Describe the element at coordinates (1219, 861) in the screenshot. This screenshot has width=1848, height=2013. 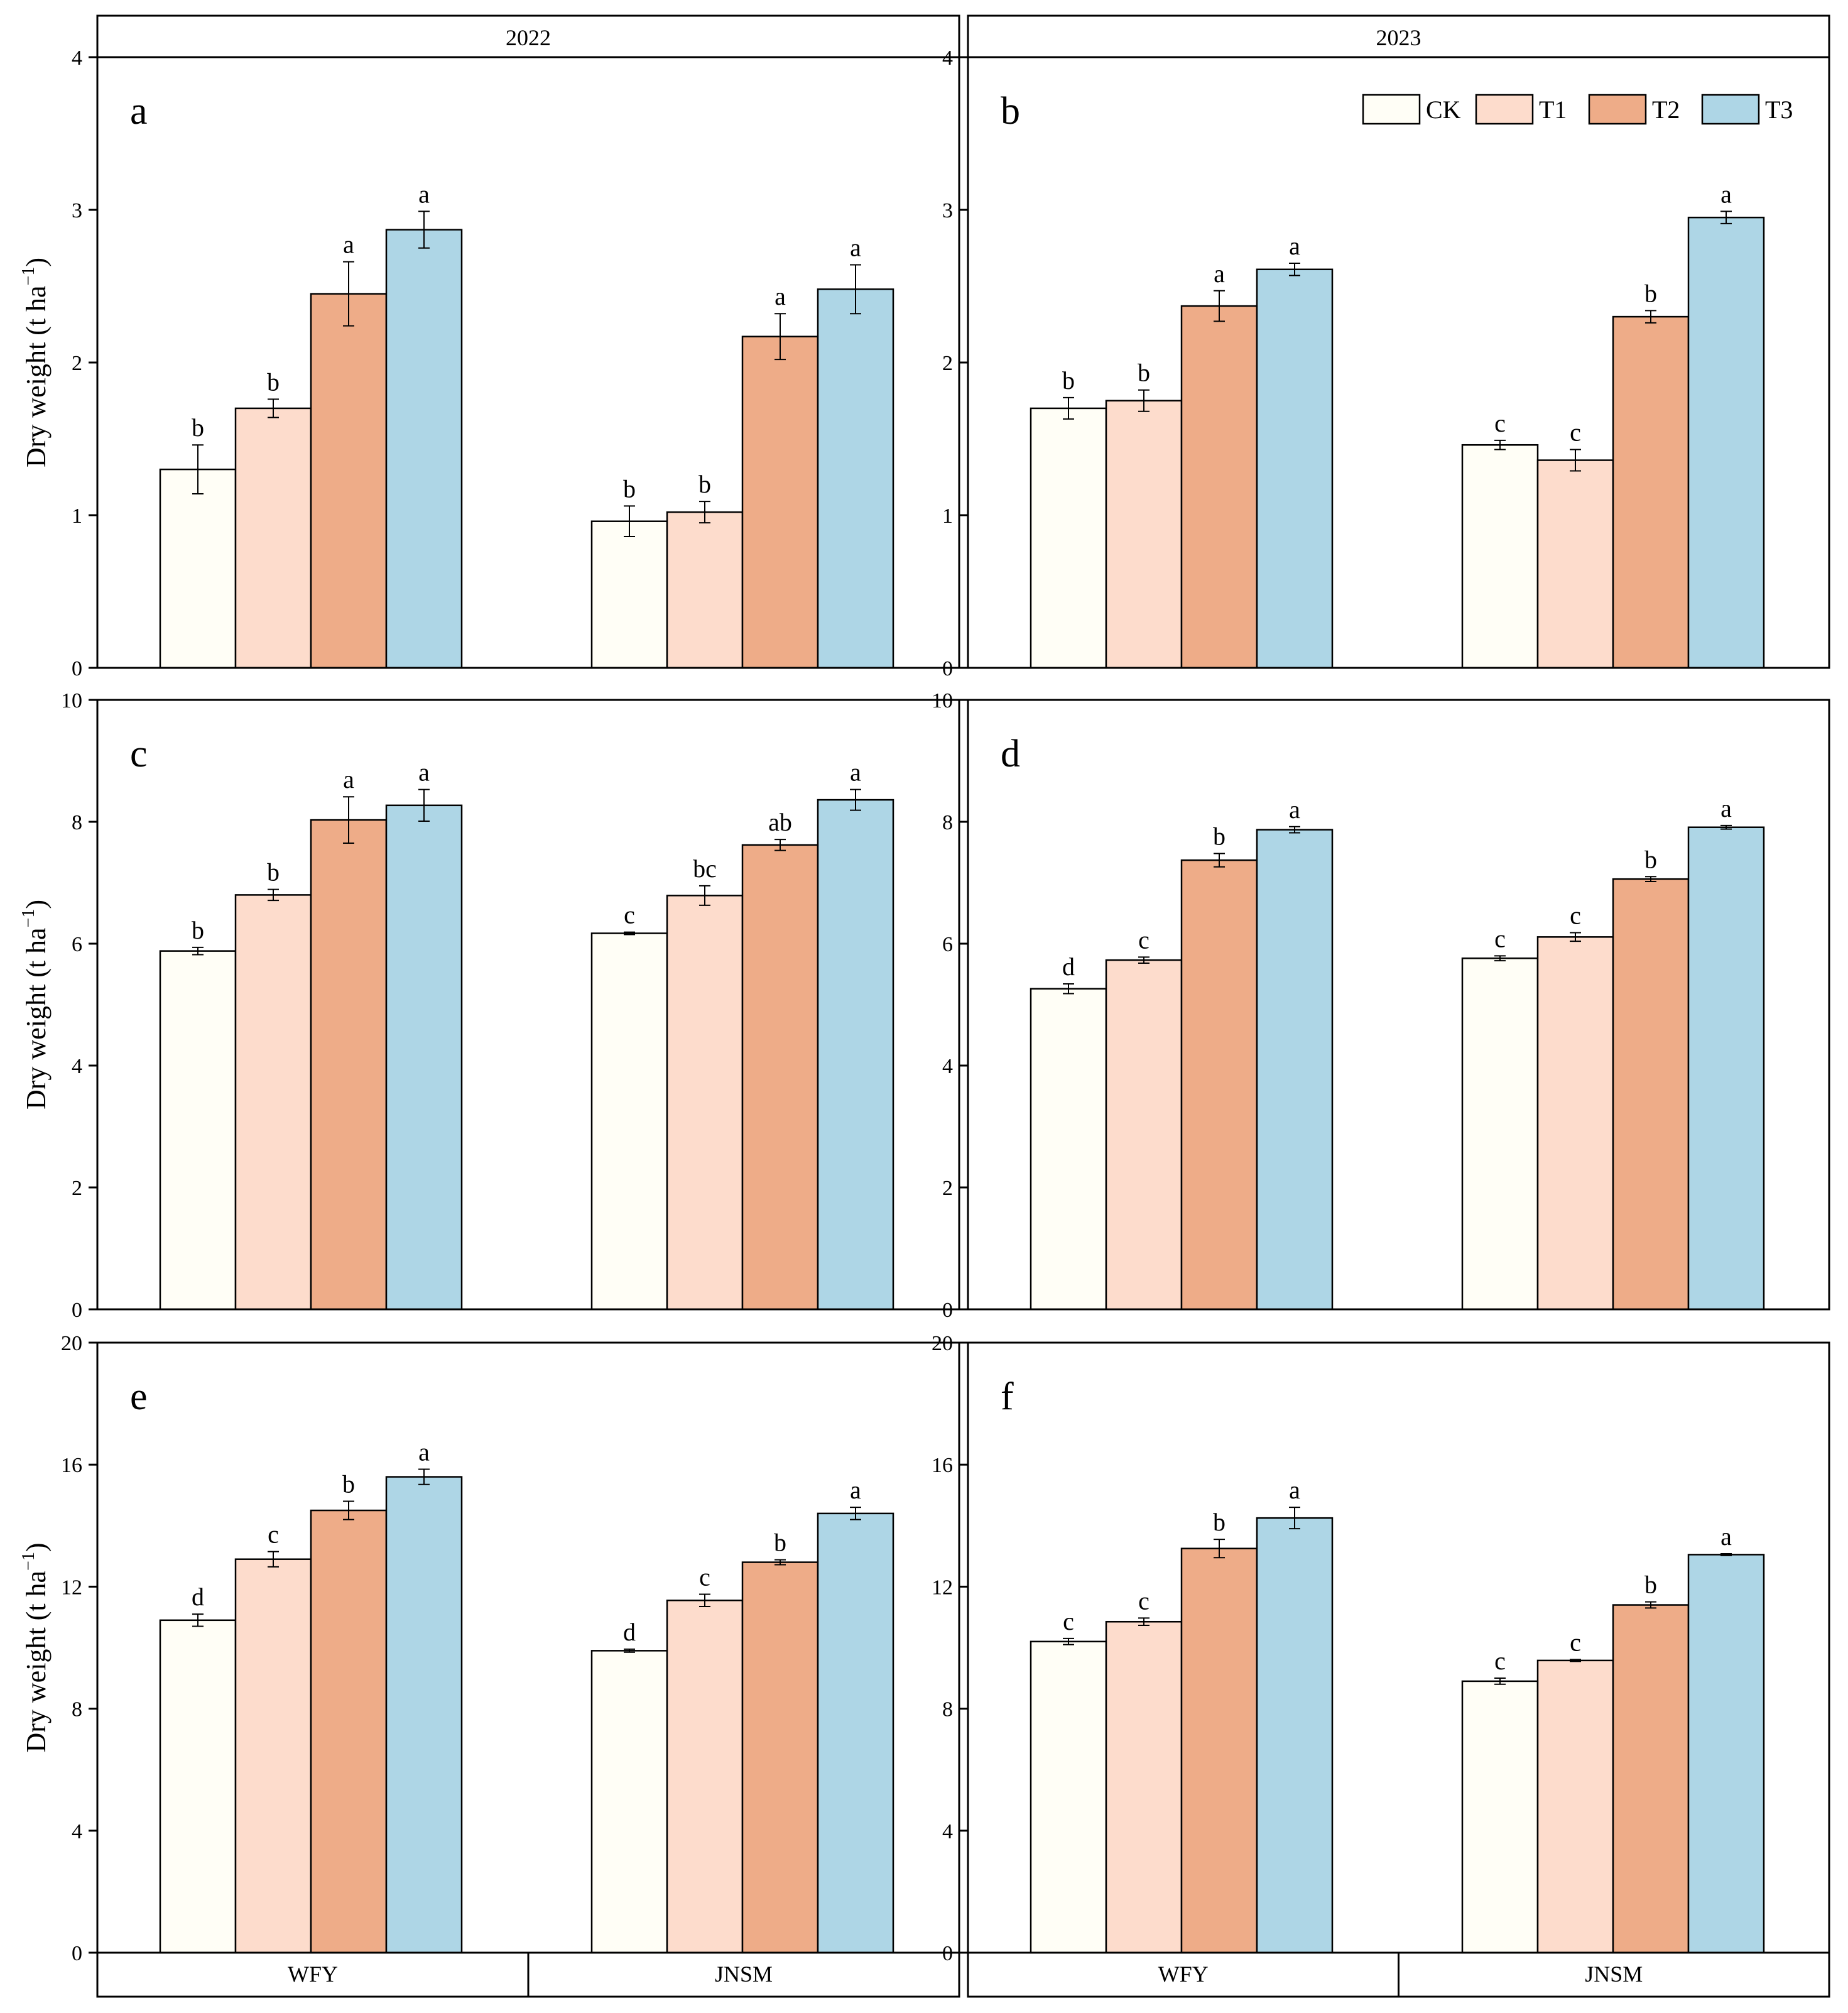
I see `error-bar-d-wfy-t2` at that location.